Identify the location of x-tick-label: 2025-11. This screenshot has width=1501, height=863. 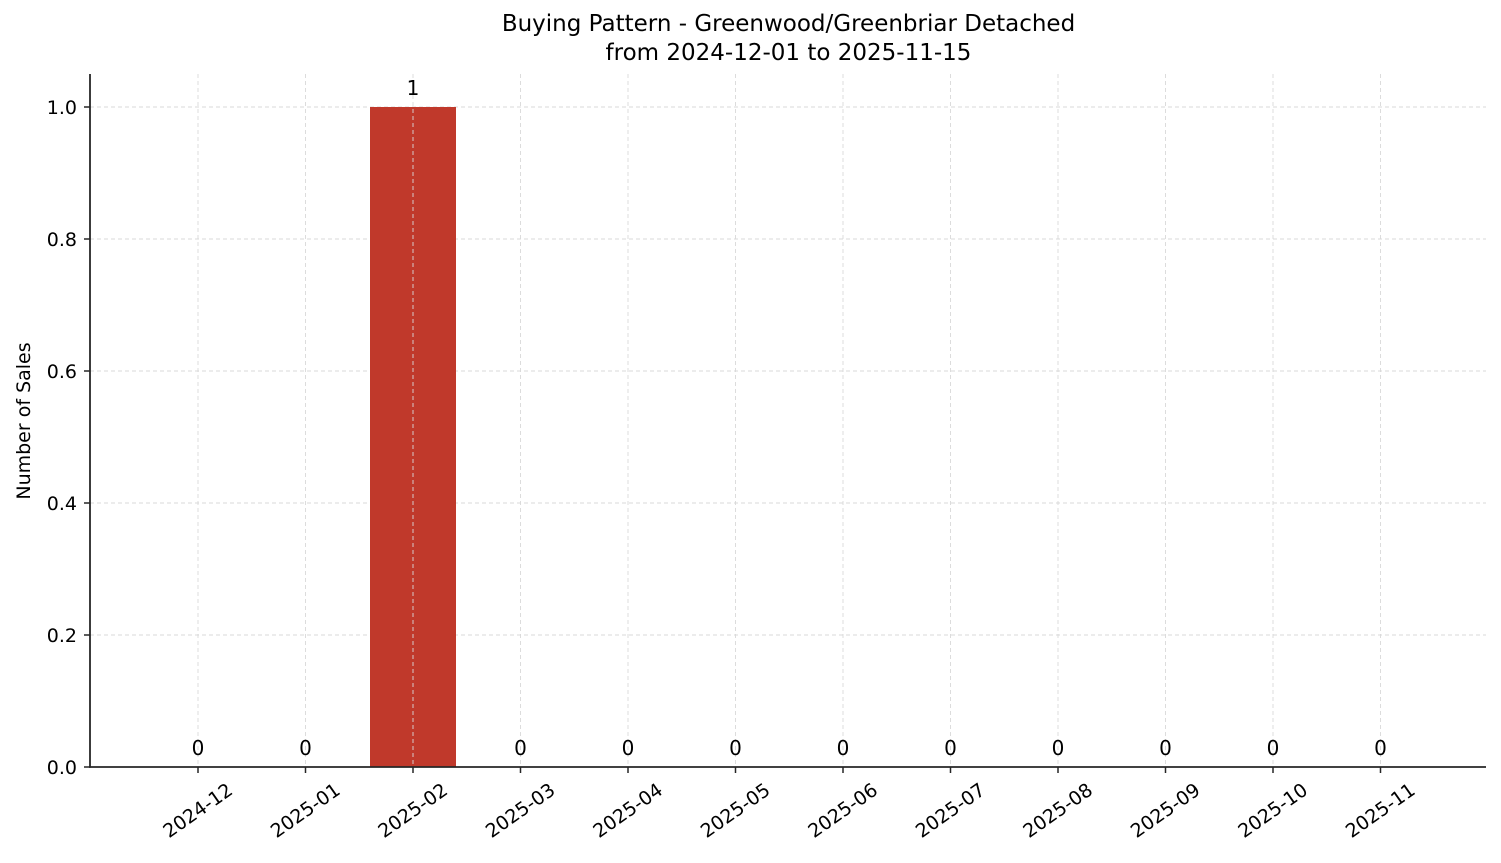
(1381, 811).